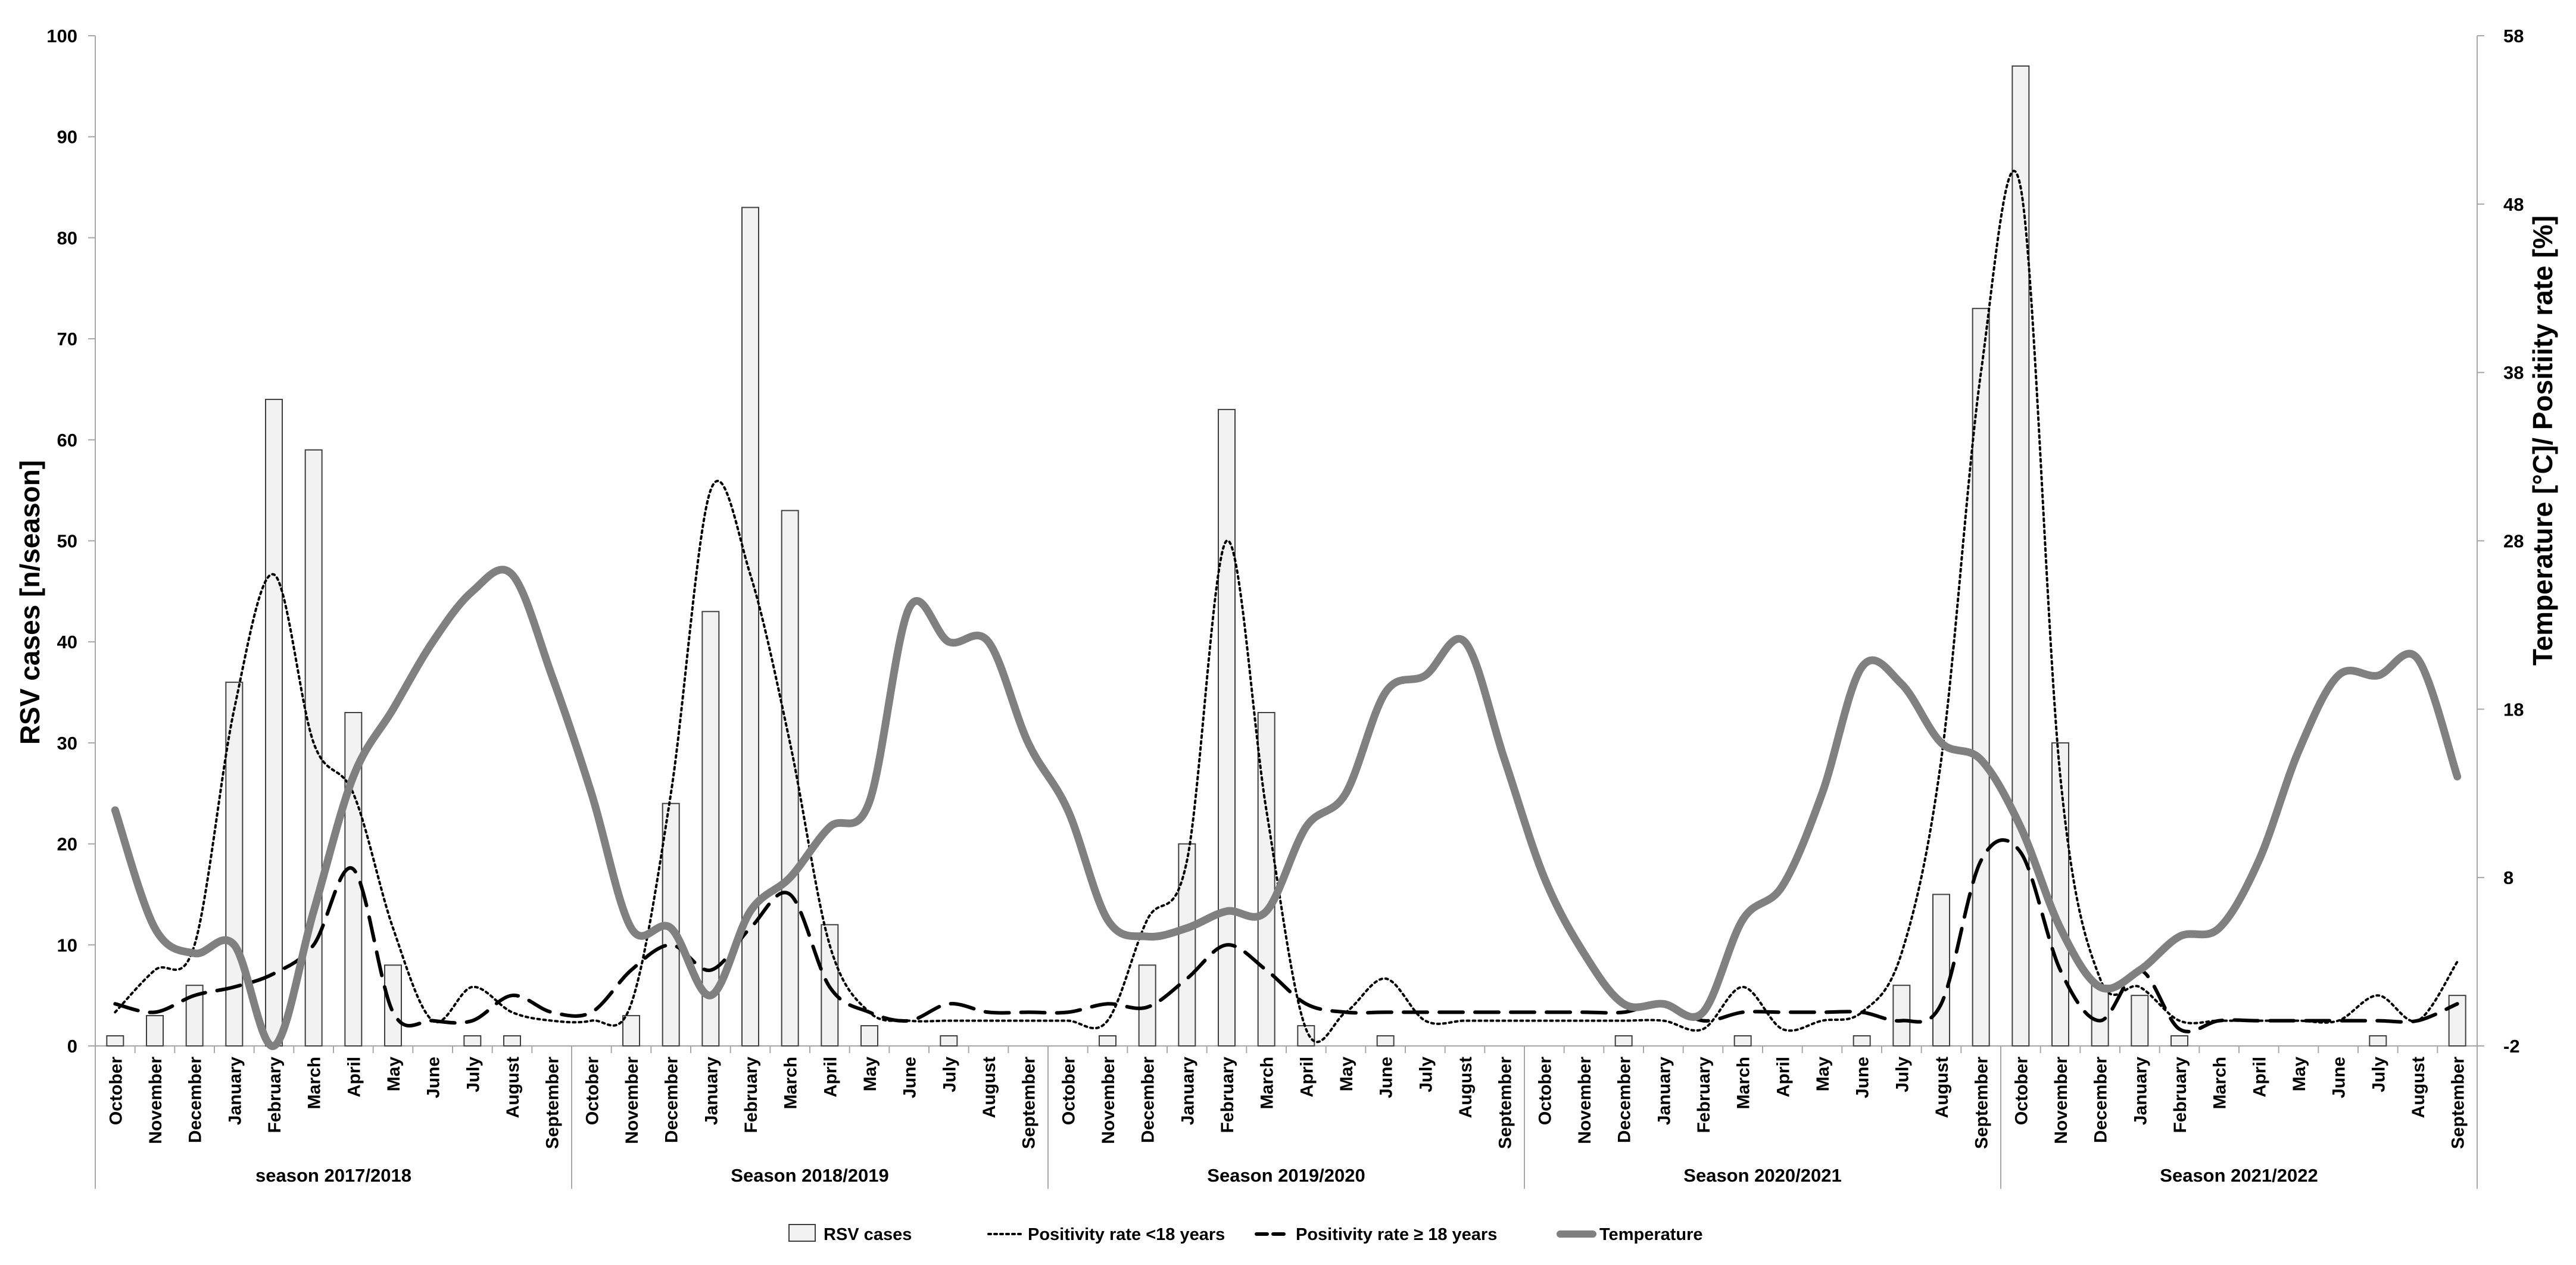 This screenshot has height=1265, width=2576. Describe the element at coordinates (2513, 205) in the screenshot. I see `y2-tick-label: 48` at that location.